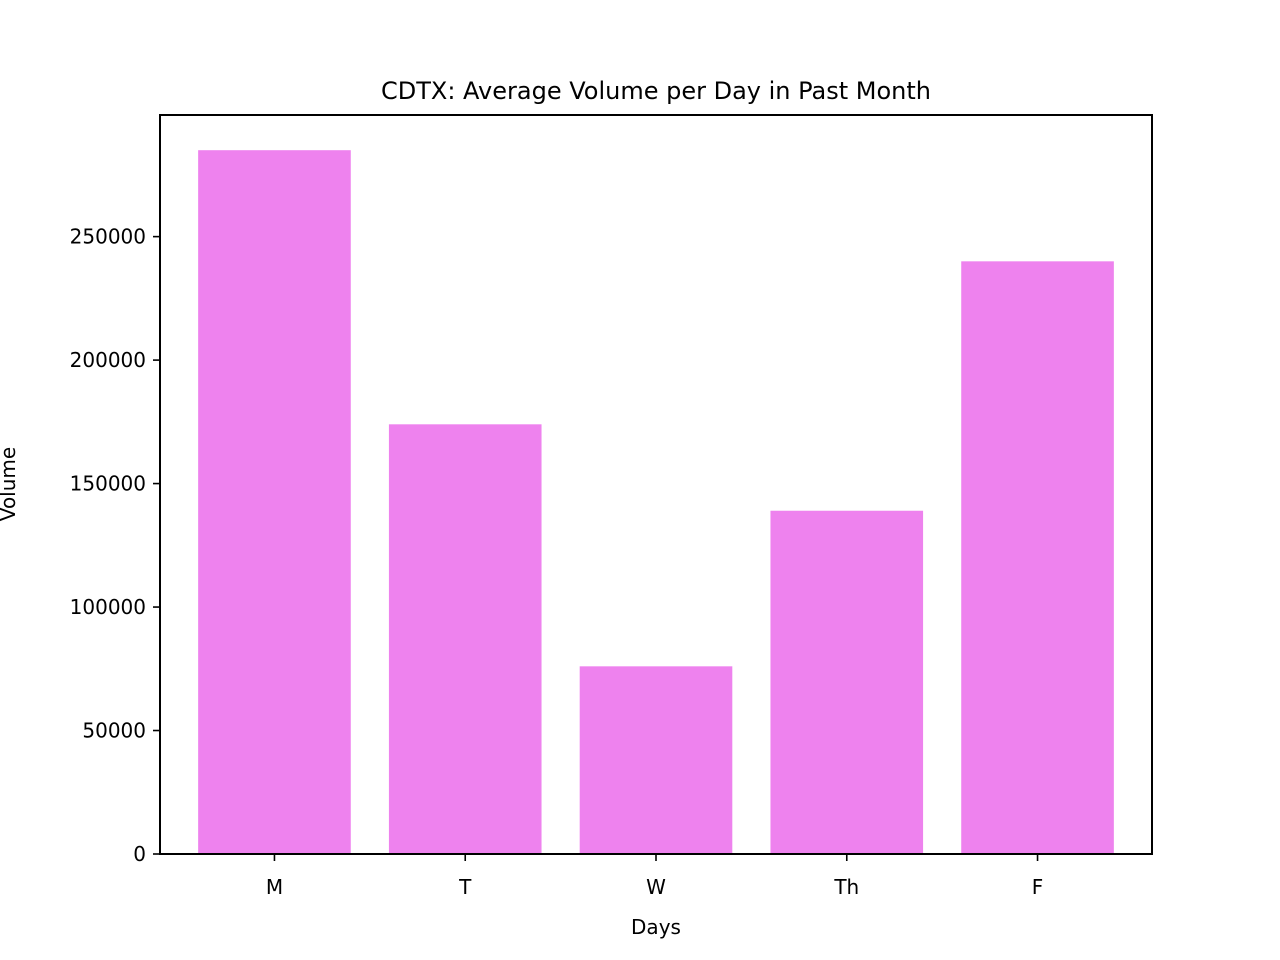 Image resolution: width=1280 pixels, height=960 pixels. Describe the element at coordinates (108, 607) in the screenshot. I see `y-tick-label: 100000` at that location.